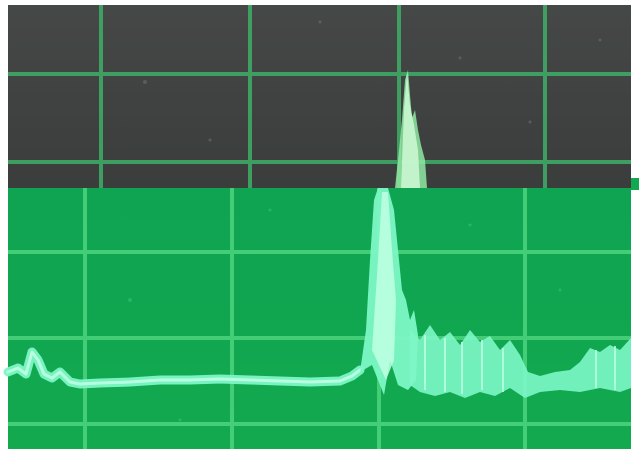 The height and width of the screenshot is (457, 639). I want to click on bottom-trace-noise-band, so click(520, 361).